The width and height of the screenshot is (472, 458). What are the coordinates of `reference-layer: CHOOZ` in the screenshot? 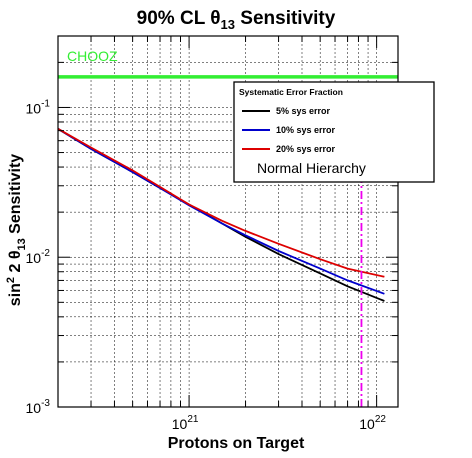 It's located at (228, 63).